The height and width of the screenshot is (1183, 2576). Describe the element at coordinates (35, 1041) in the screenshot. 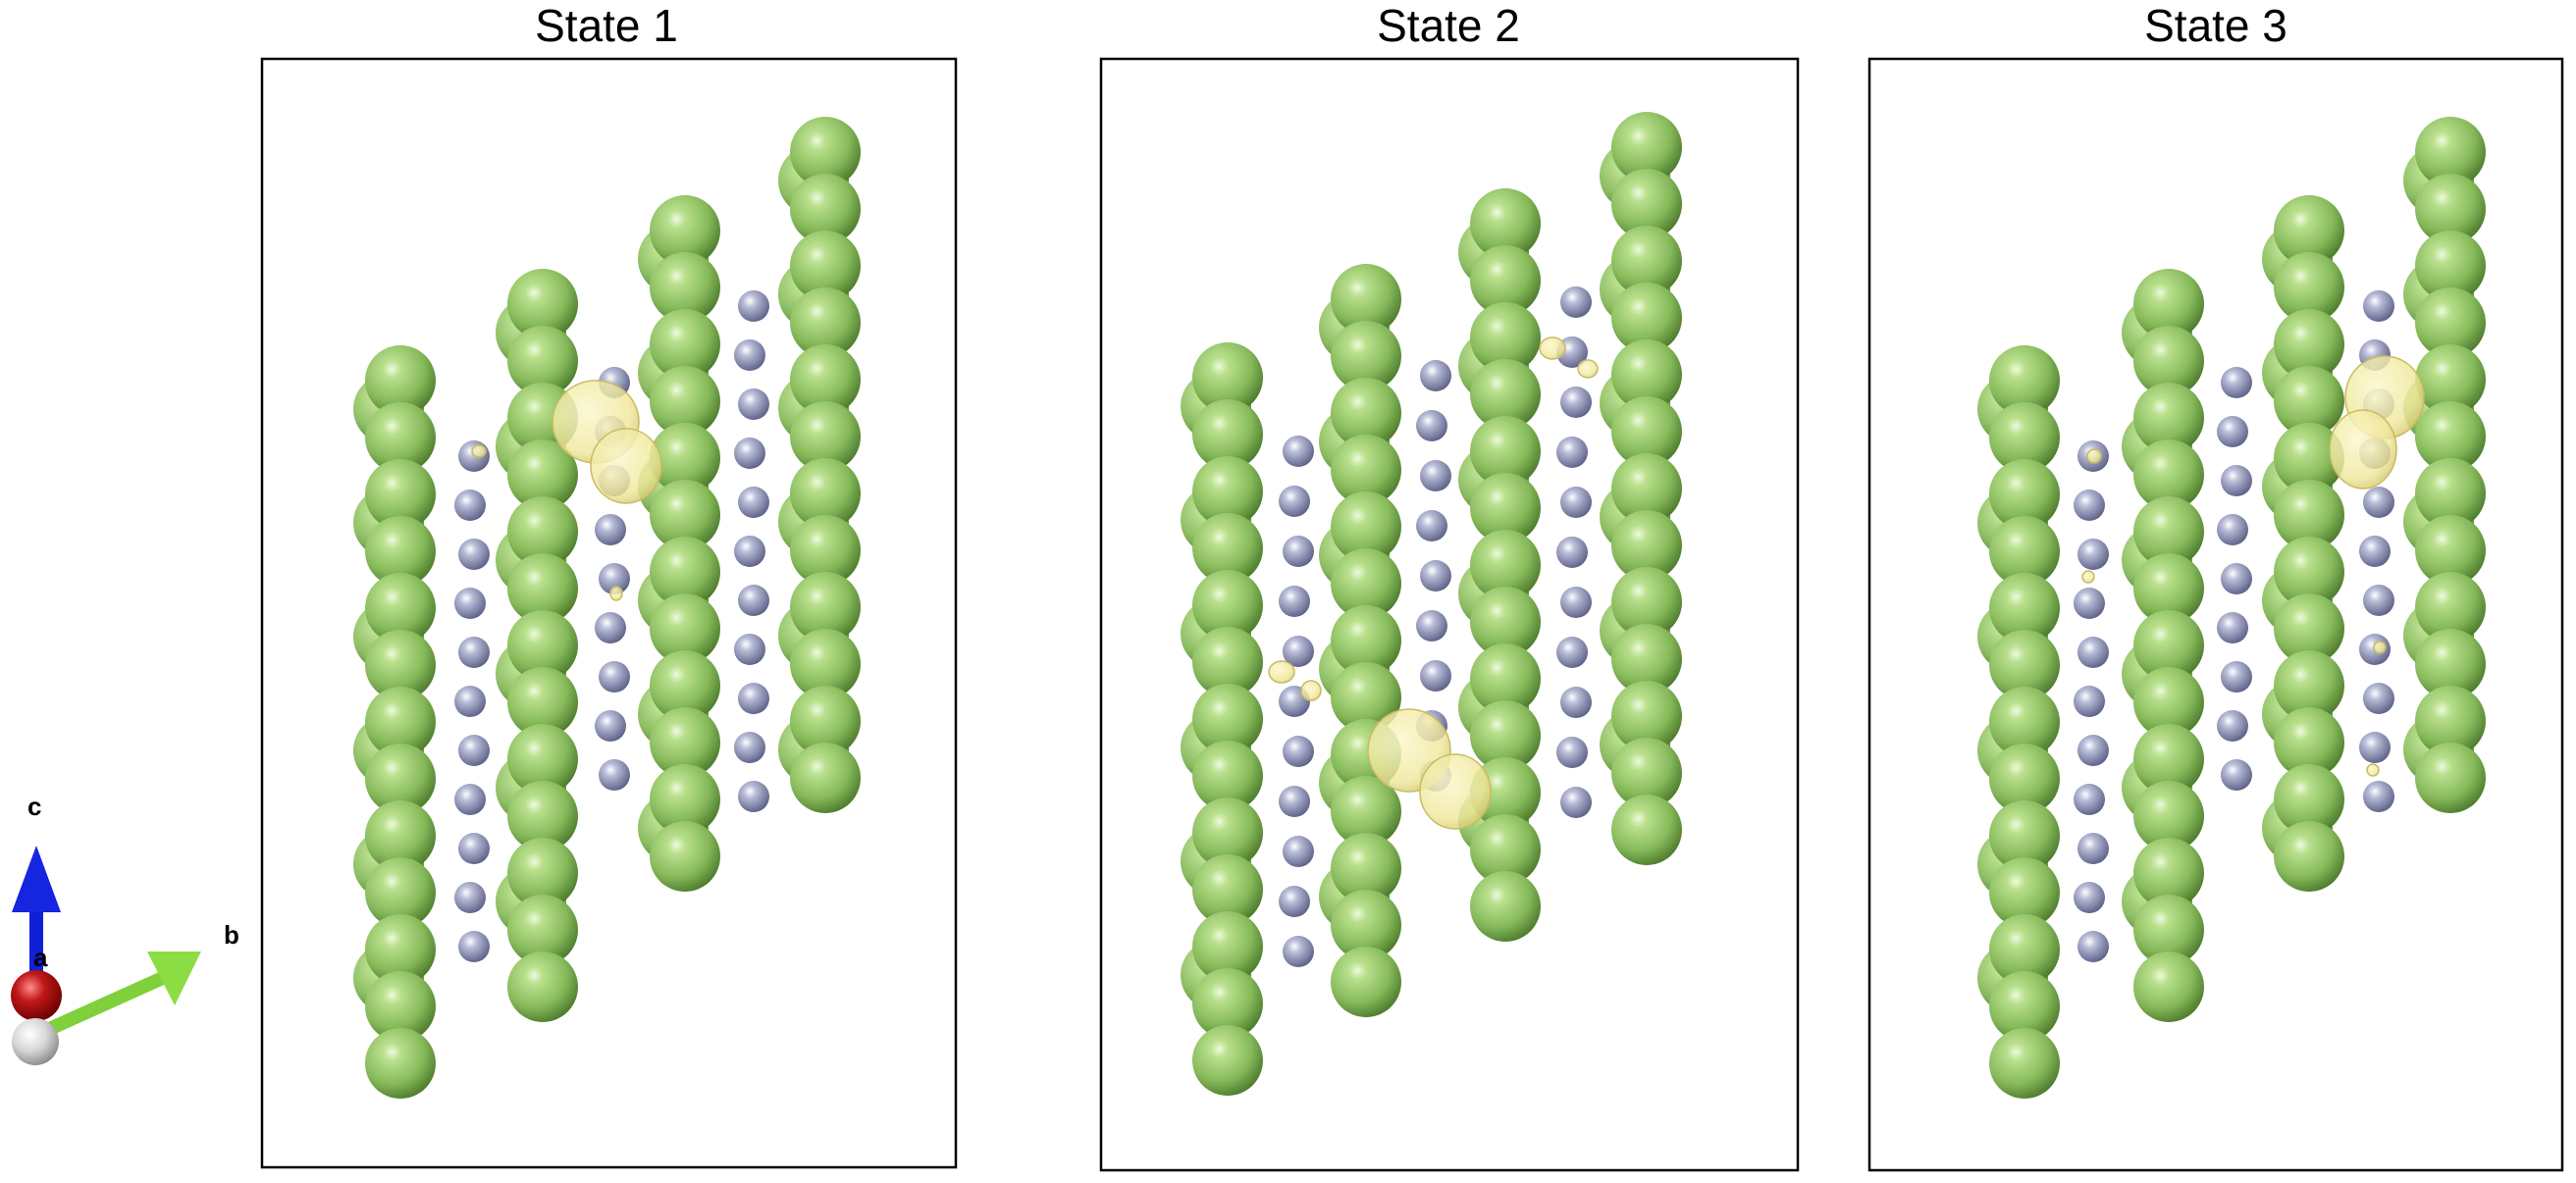

I see `origin-ball` at that location.